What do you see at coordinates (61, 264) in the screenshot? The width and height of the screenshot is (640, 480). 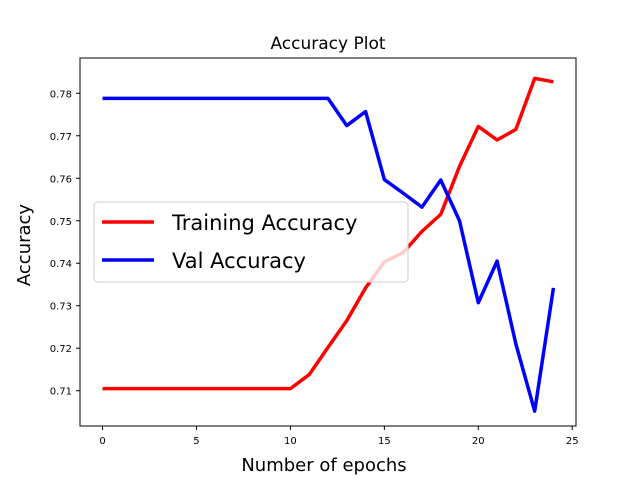 I see `y-tick-label: 0.74` at bounding box center [61, 264].